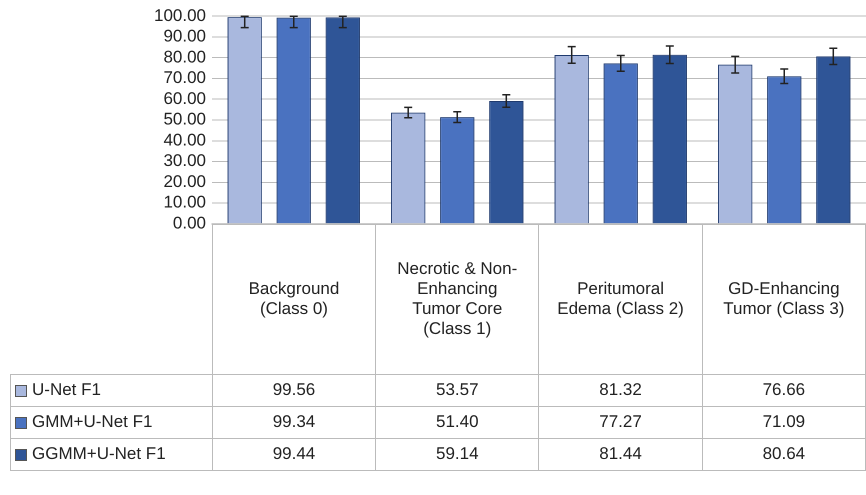 The height and width of the screenshot is (495, 866). What do you see at coordinates (620, 299) in the screenshot?
I see `x-tick-label: Peritumoral Edema (Class 2)` at bounding box center [620, 299].